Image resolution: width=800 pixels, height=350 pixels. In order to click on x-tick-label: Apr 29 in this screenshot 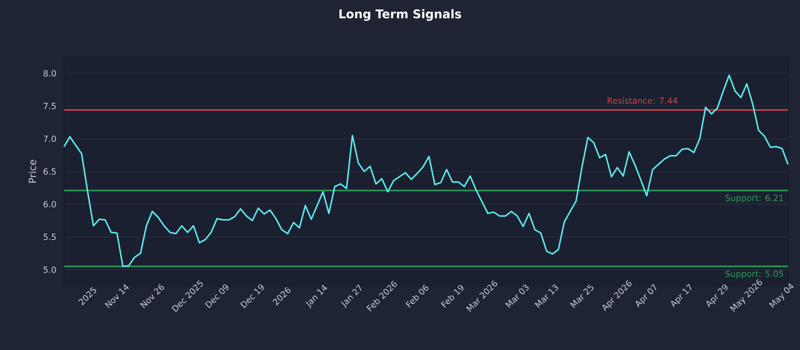, I will do `click(717, 296)`.